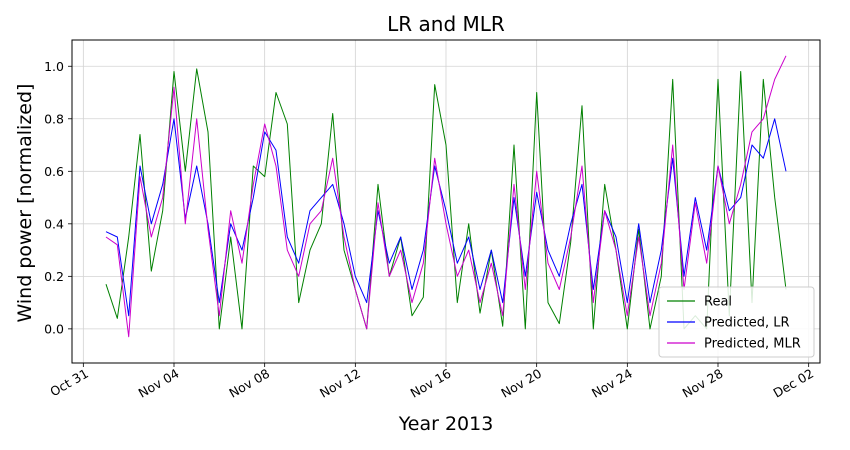 The height and width of the screenshot is (450, 850). I want to click on x-tick-label: Nov 28, so click(703, 383).